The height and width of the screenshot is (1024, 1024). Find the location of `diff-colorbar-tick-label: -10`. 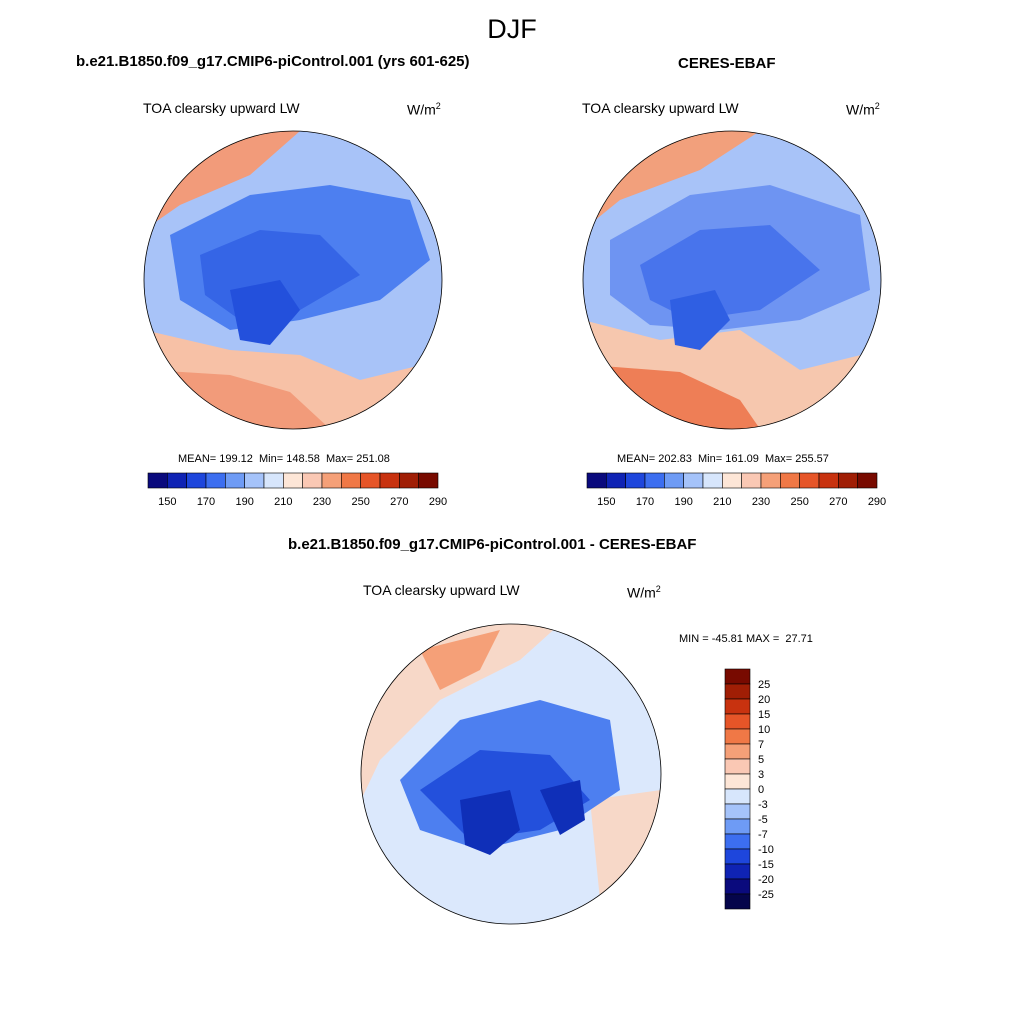

diff-colorbar-tick-label: -10 is located at coordinates (766, 850).